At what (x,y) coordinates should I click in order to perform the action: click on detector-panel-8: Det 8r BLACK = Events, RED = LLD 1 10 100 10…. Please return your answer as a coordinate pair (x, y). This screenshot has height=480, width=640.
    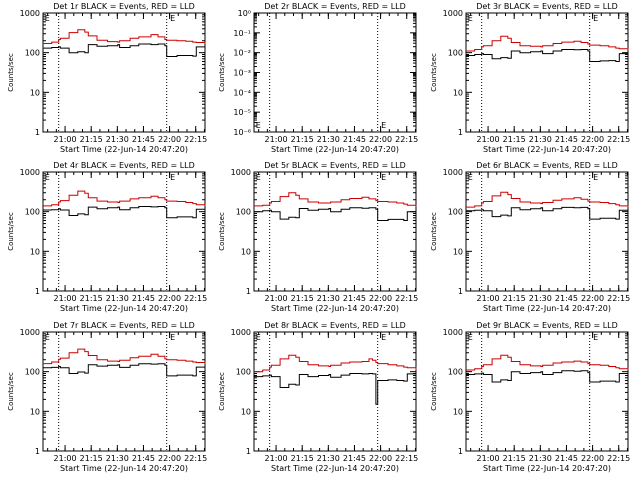
    Looking at the image, I should click on (318, 397).